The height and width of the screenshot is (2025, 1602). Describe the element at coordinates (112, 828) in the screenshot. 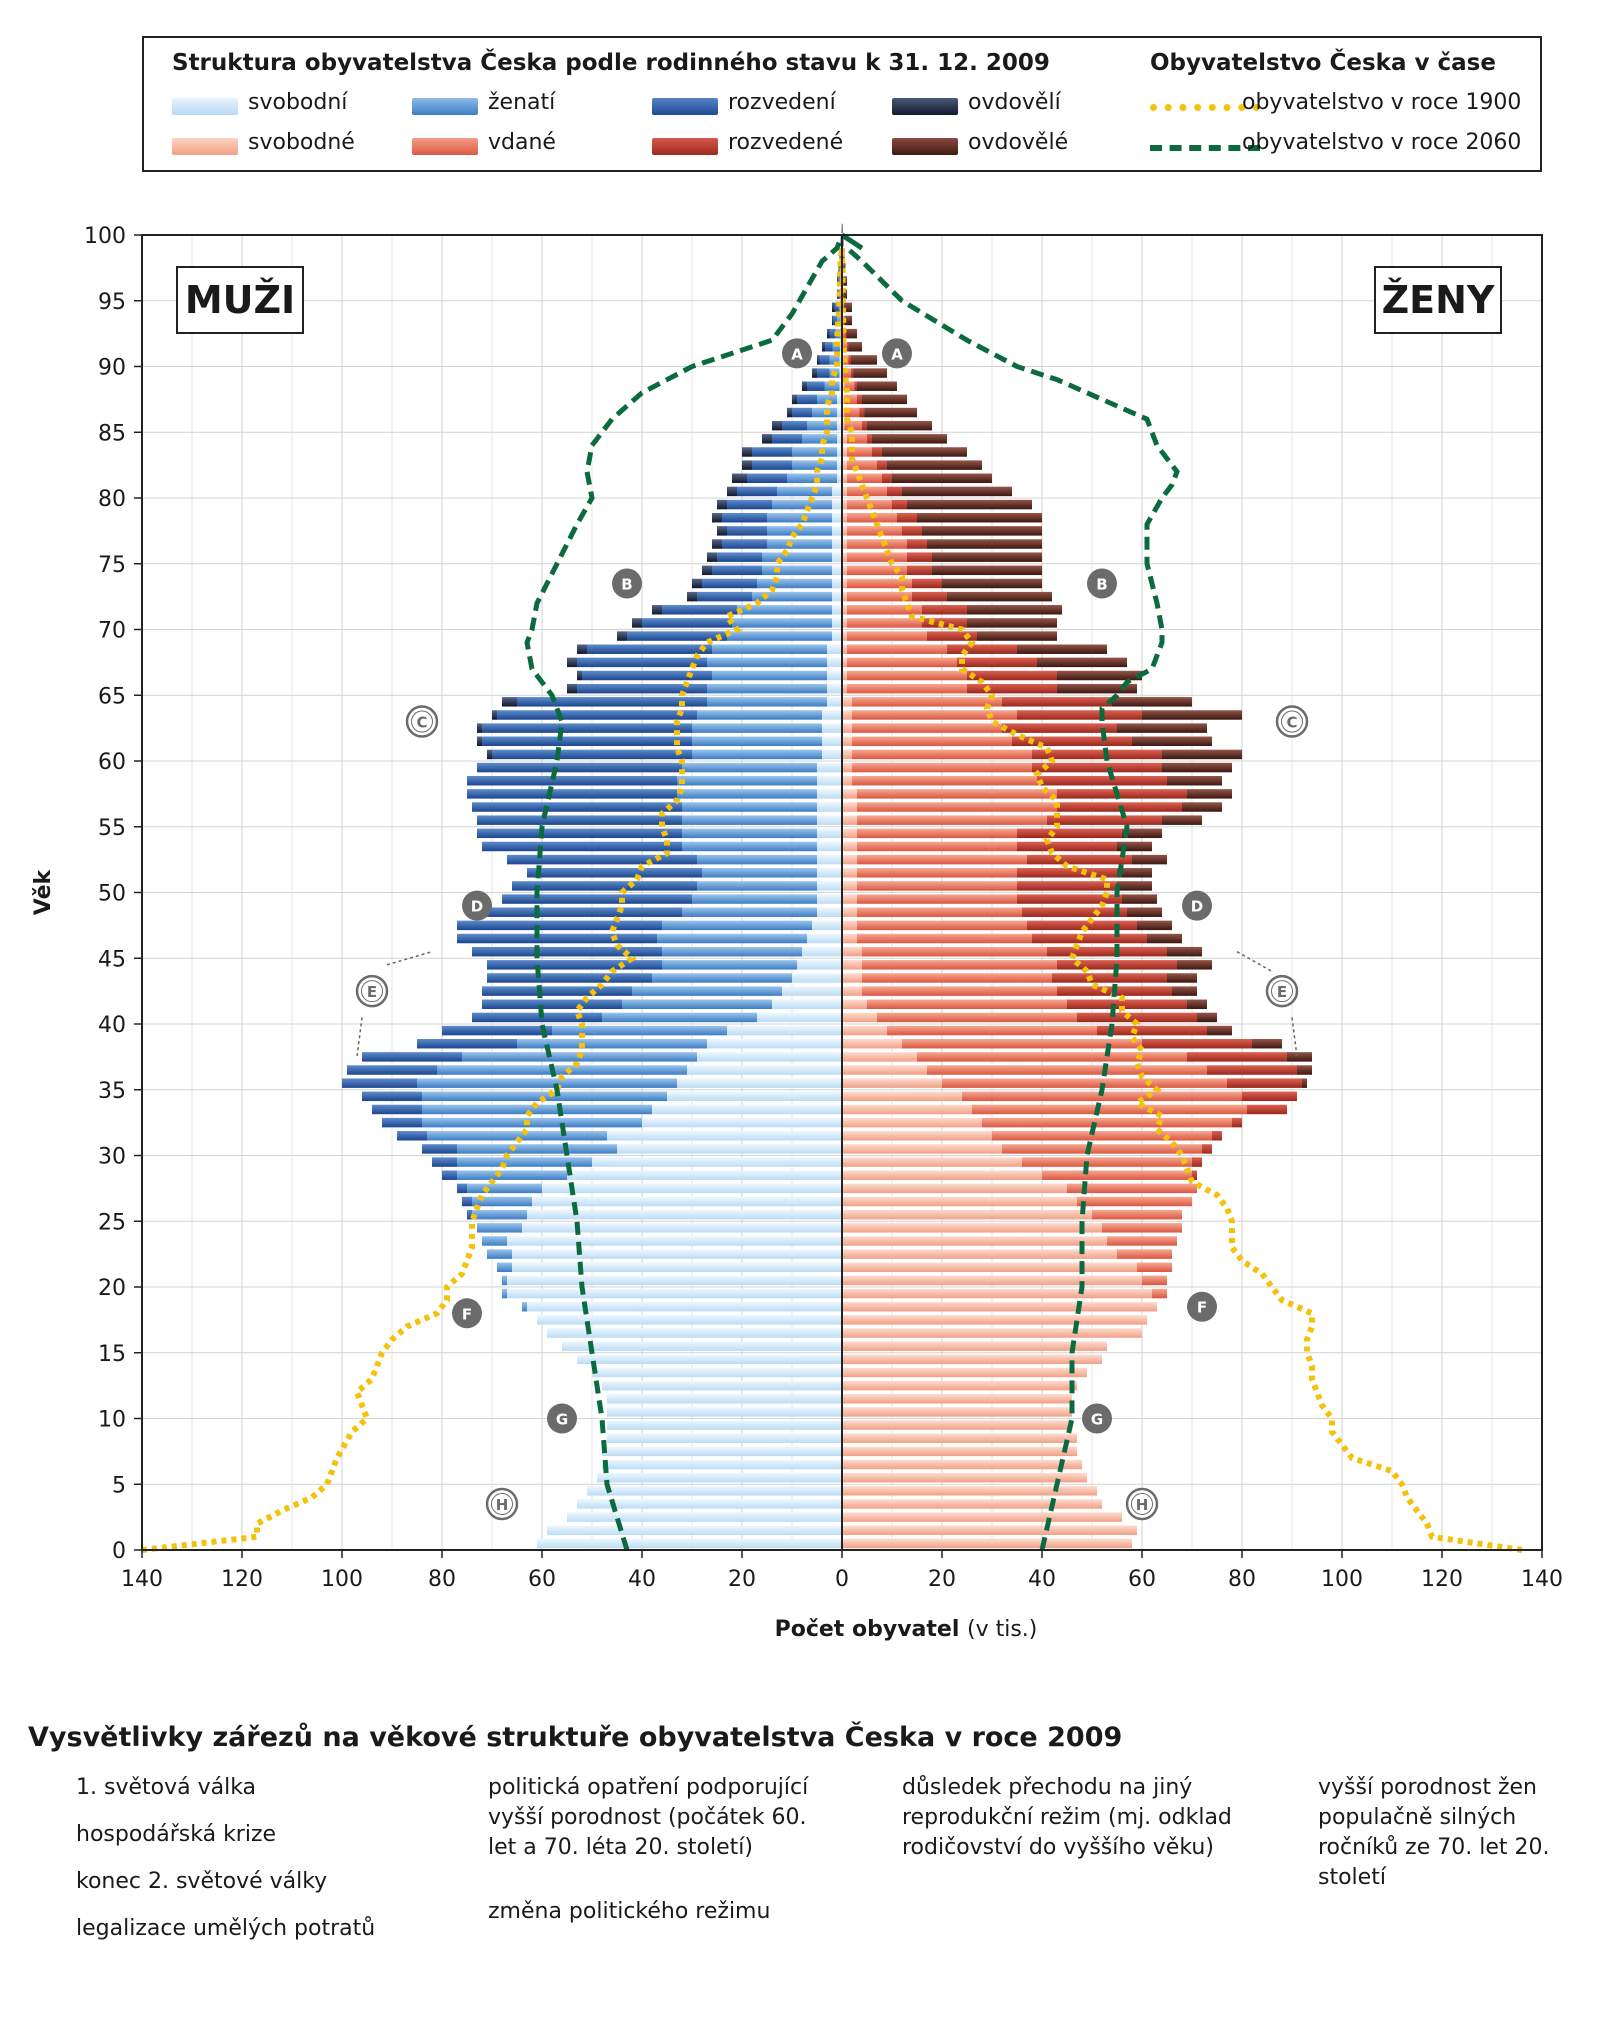

I see `y-tick-label: 55` at that location.